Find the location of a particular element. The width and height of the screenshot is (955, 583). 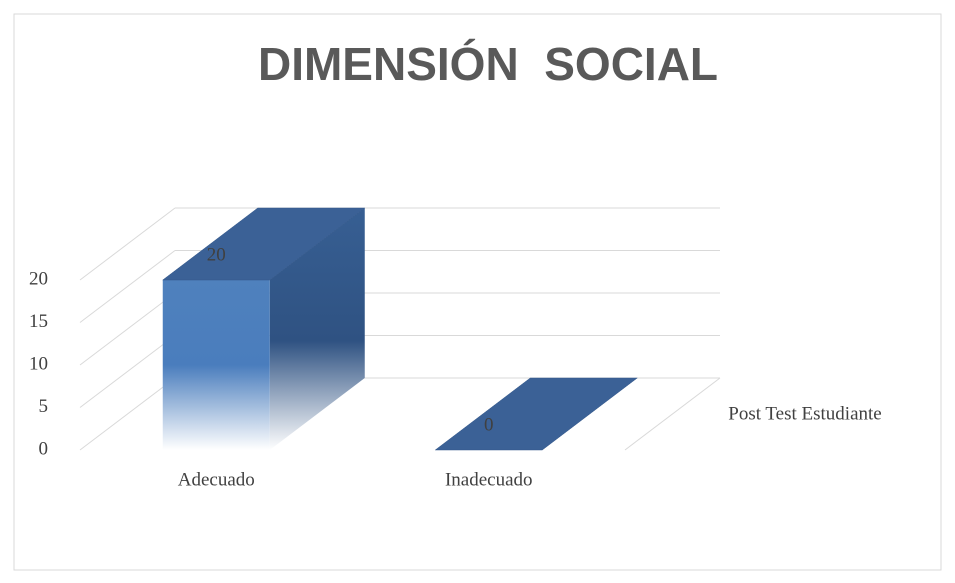

chart-title: DIMENSIÓN SOCIAL is located at coordinates (488, 64).